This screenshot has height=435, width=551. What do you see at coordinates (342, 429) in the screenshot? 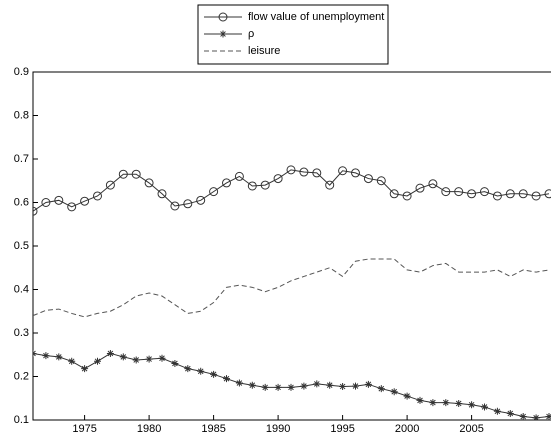
I see `x-tick-label: 1995` at bounding box center [342, 429].